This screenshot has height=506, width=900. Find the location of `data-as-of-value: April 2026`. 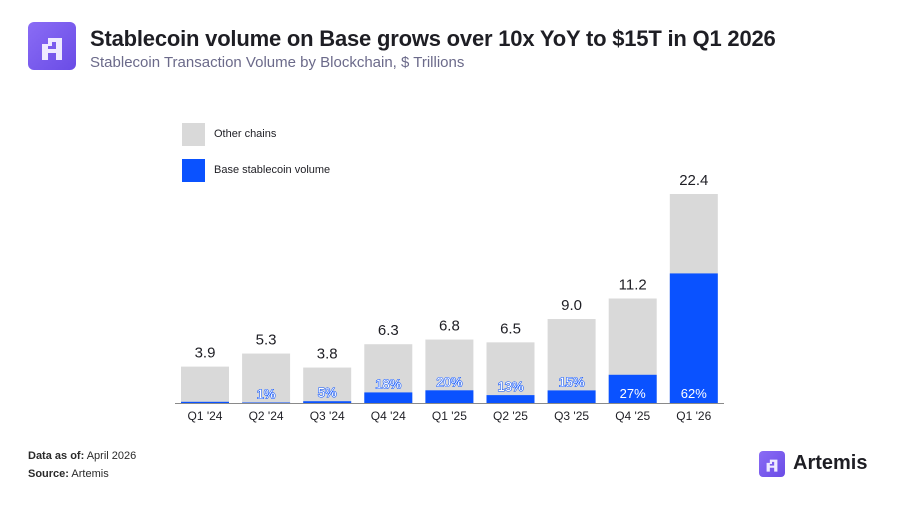

data-as-of-value: April 2026 is located at coordinates (110, 456).